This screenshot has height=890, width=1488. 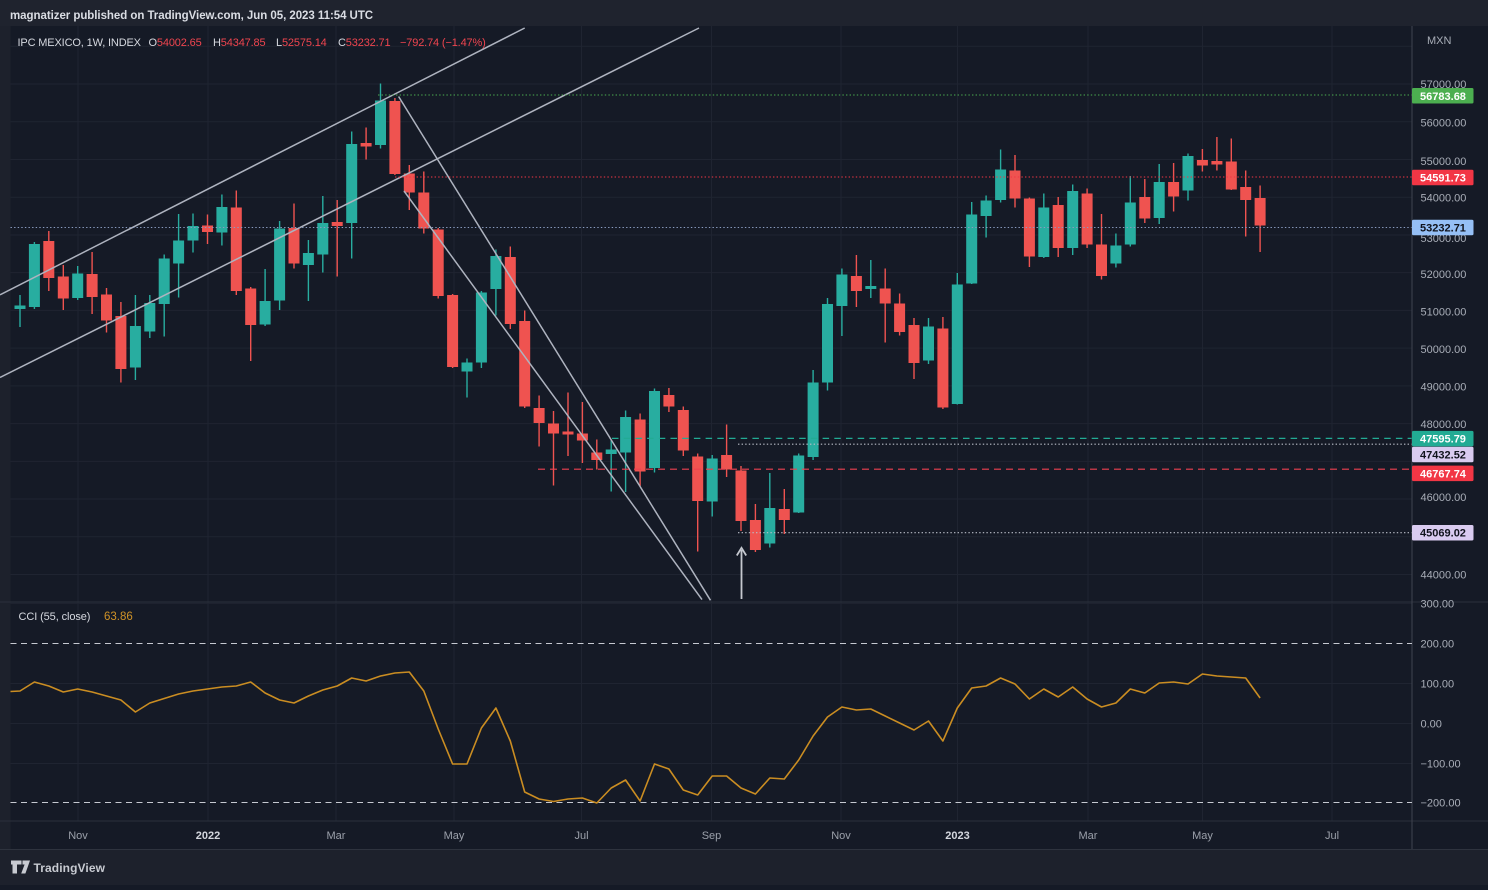 What do you see at coordinates (957, 836) in the screenshot?
I see `svg-text: 2023` at bounding box center [957, 836].